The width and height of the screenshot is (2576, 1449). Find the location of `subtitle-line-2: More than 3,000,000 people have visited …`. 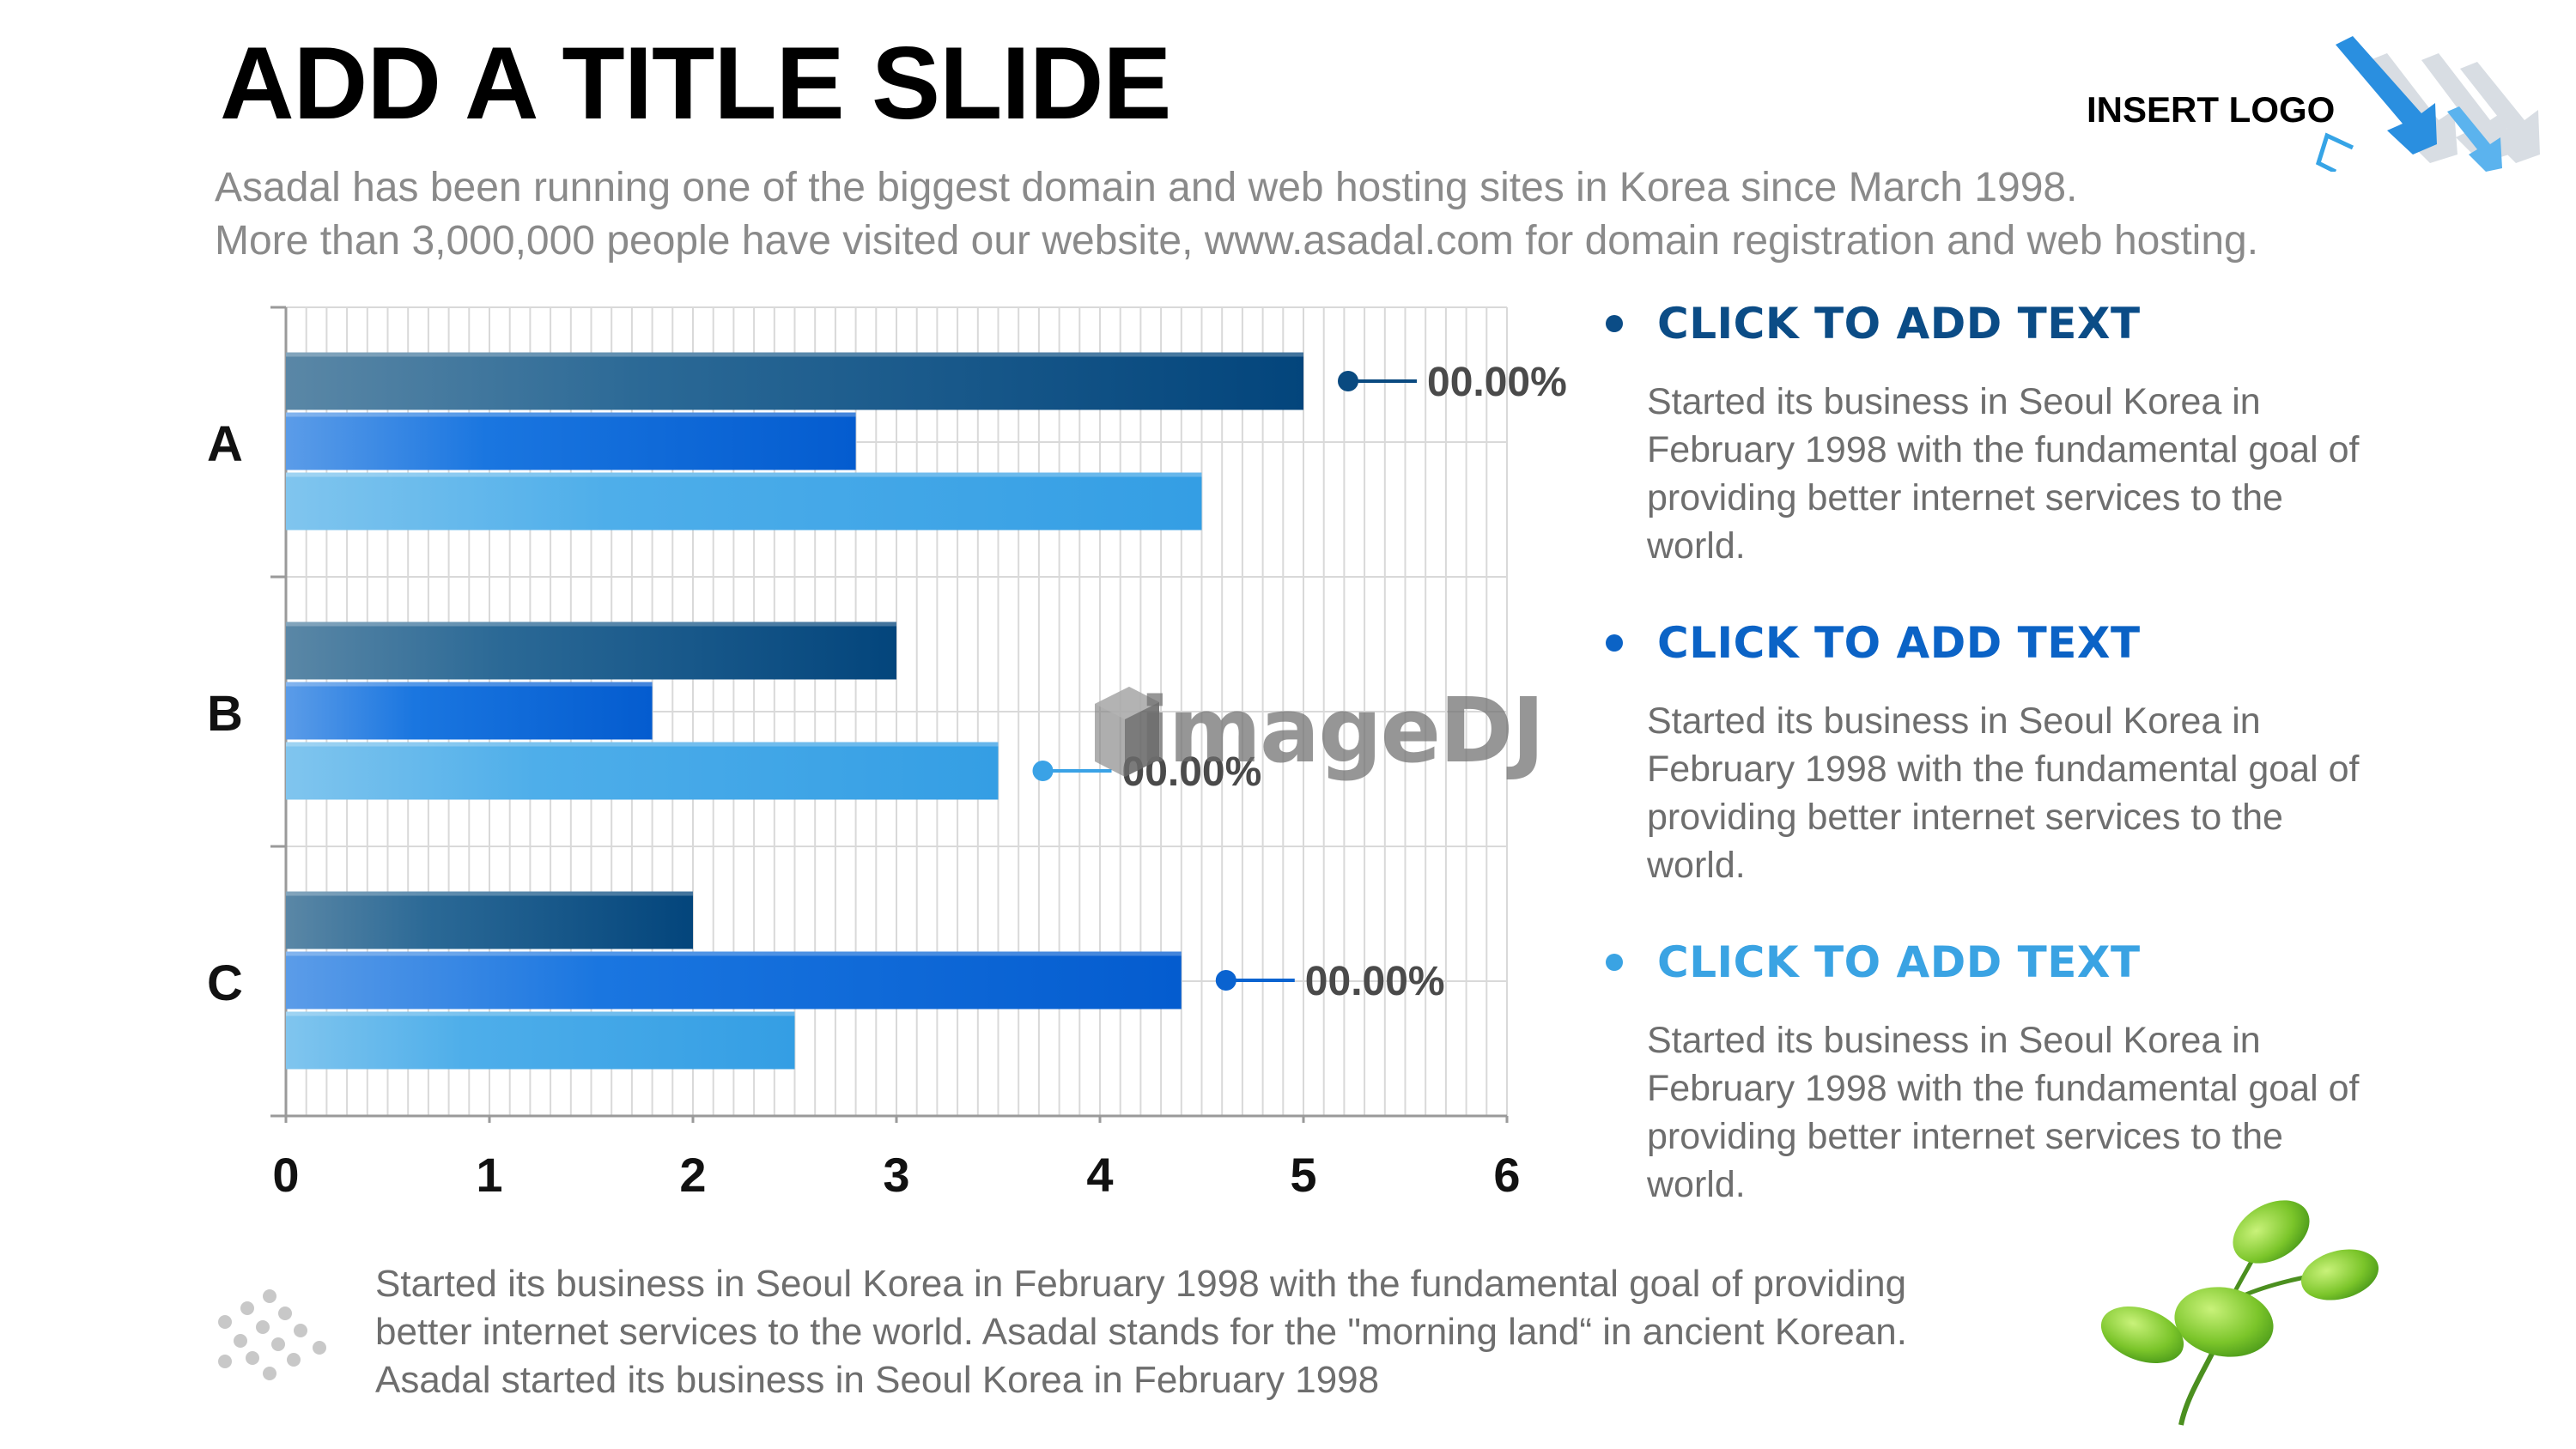

subtitle-line-2: More than 3,000,000 people have visited … is located at coordinates (1237, 241).